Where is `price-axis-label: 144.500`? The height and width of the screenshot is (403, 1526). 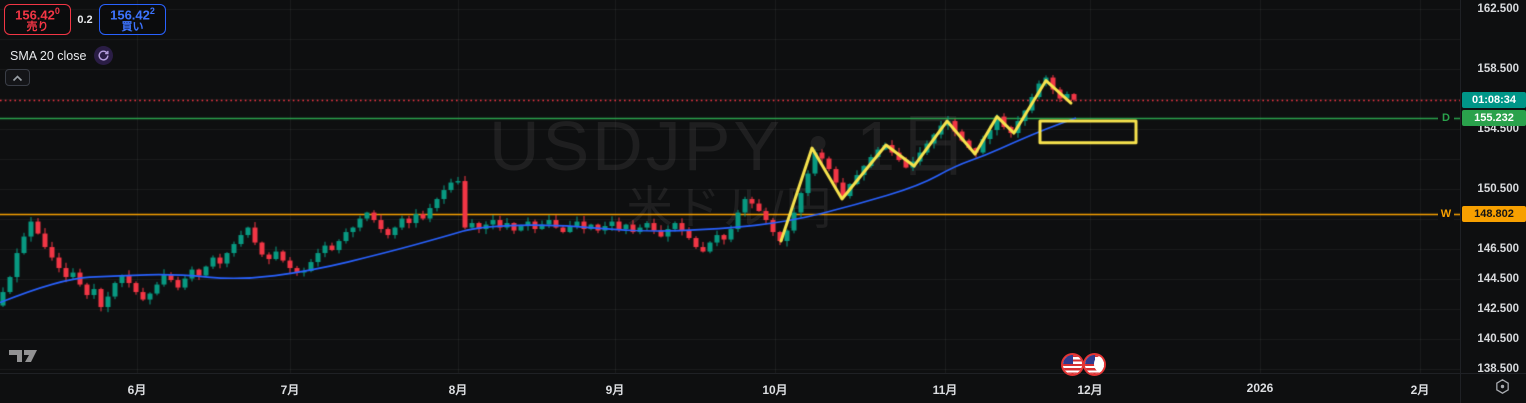
price-axis-label: 144.500 is located at coordinates (1498, 278).